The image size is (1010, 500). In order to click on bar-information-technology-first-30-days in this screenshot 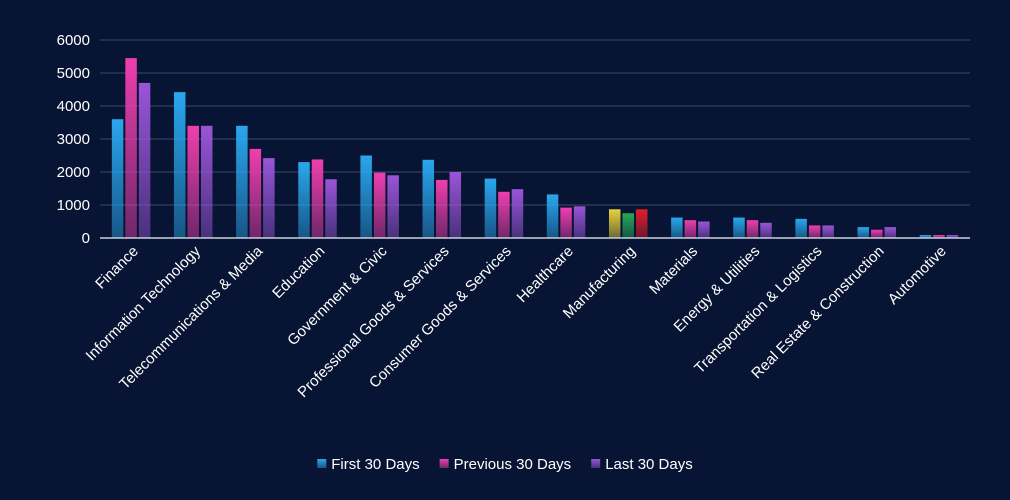, I will do `click(179, 165)`.